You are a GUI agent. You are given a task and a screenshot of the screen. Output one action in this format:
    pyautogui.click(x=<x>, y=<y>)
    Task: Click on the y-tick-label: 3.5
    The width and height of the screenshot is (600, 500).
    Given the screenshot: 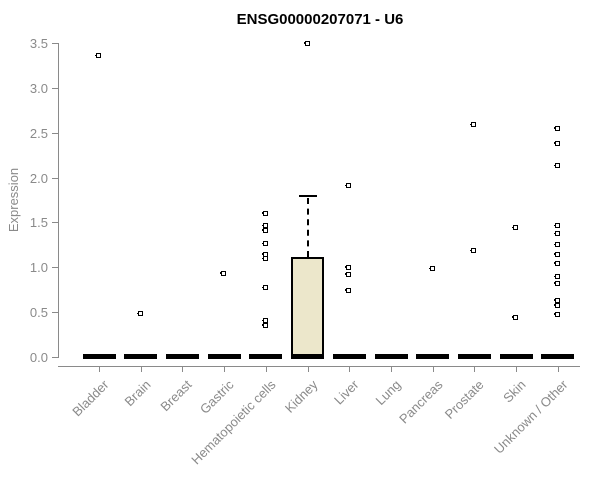 What is the action you would take?
    pyautogui.click(x=38, y=44)
    